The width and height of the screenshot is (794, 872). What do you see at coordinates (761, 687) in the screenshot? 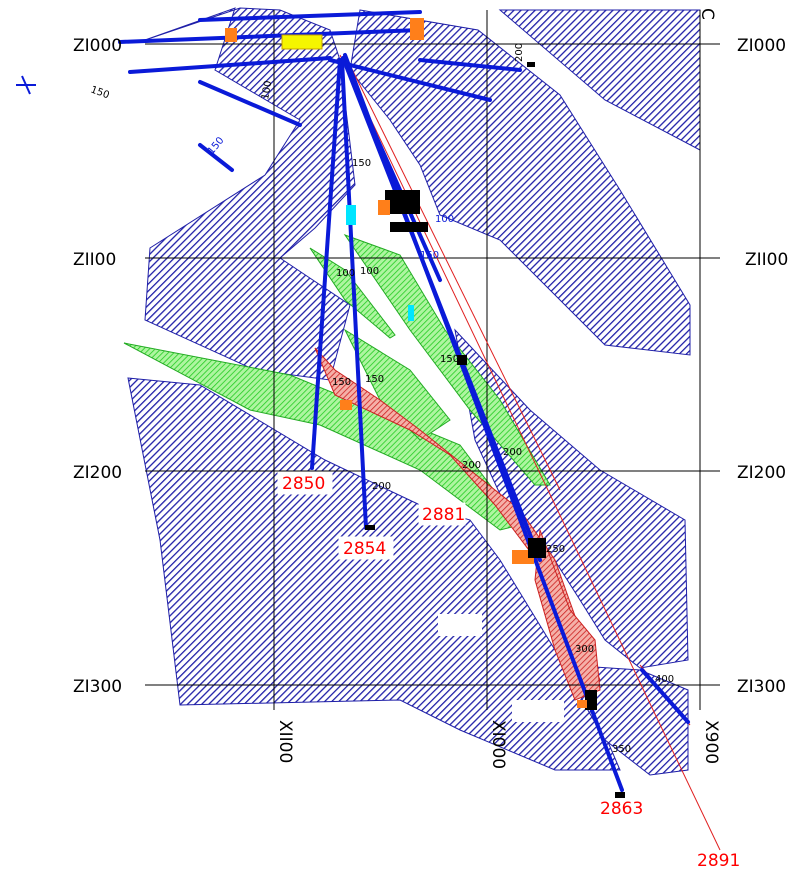
I see `z-label-1300-right: ZI300` at bounding box center [761, 687].